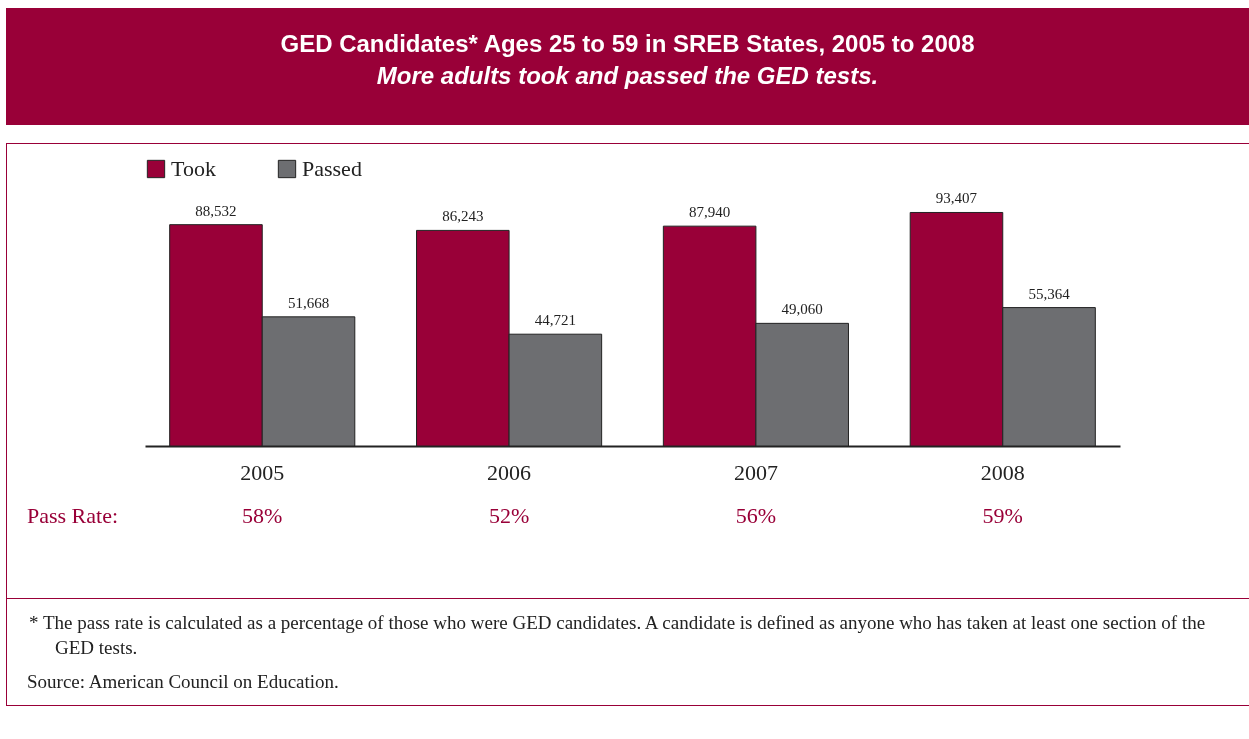 This screenshot has width=1249, height=739. Describe the element at coordinates (756, 515) in the screenshot. I see `text: 56%` at that location.